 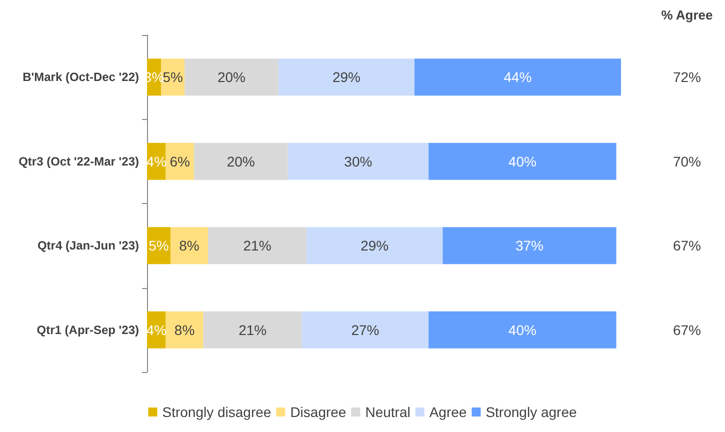 I want to click on text: 70%, so click(x=687, y=161).